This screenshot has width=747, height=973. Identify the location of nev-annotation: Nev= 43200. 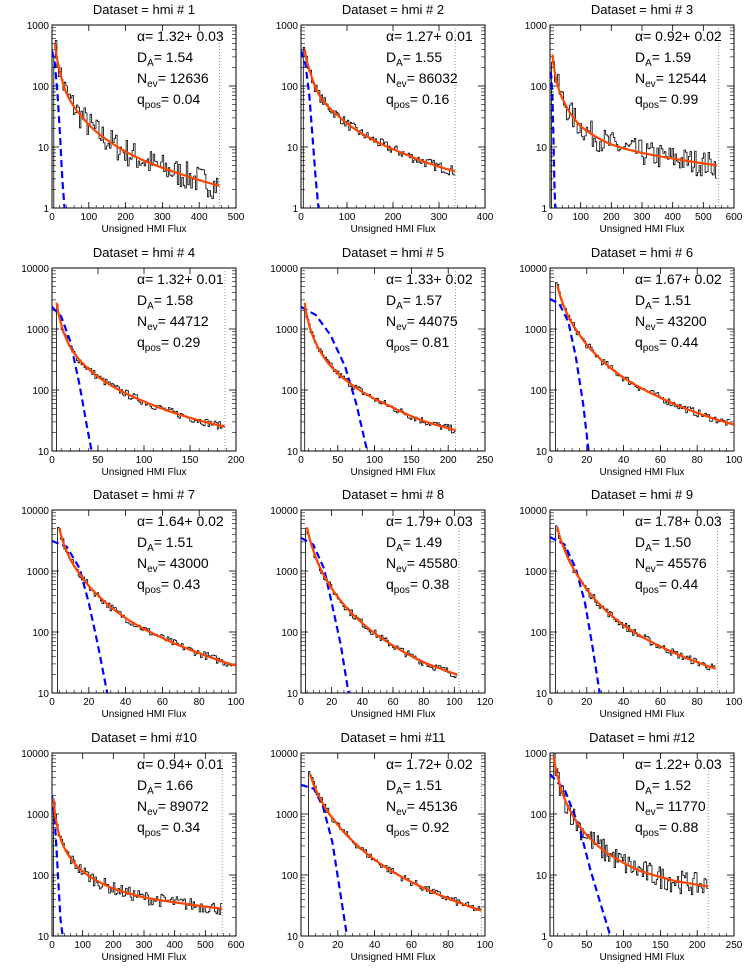
(671, 323).